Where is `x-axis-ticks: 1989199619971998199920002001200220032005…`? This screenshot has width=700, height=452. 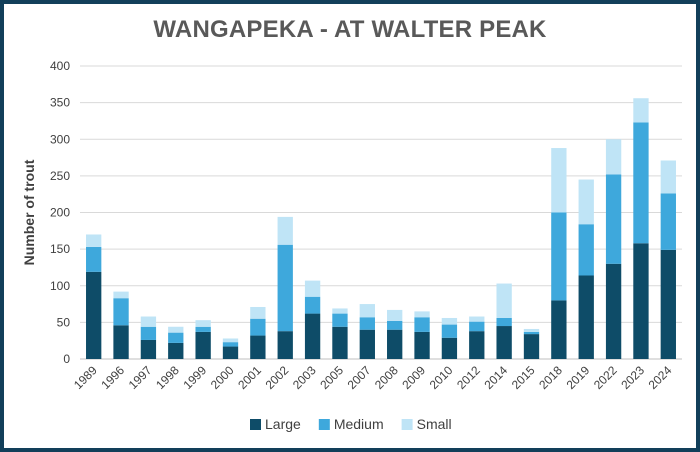 x-axis-ticks: 1989199619971998199920002001200220032005… is located at coordinates (373, 377).